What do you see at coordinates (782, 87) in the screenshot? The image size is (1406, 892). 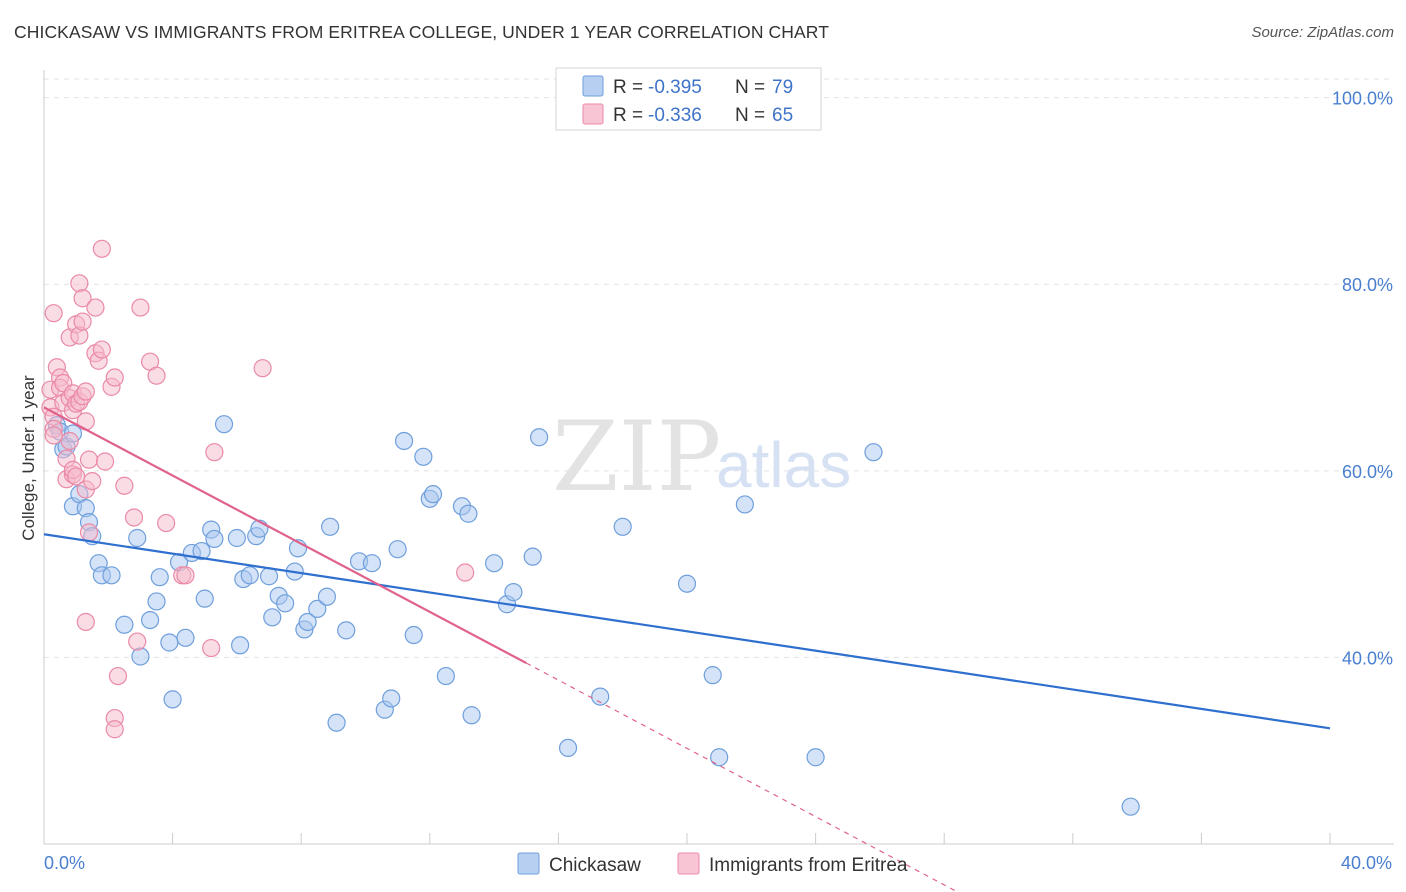 I see `legend-n-value-1: 79` at bounding box center [782, 87].